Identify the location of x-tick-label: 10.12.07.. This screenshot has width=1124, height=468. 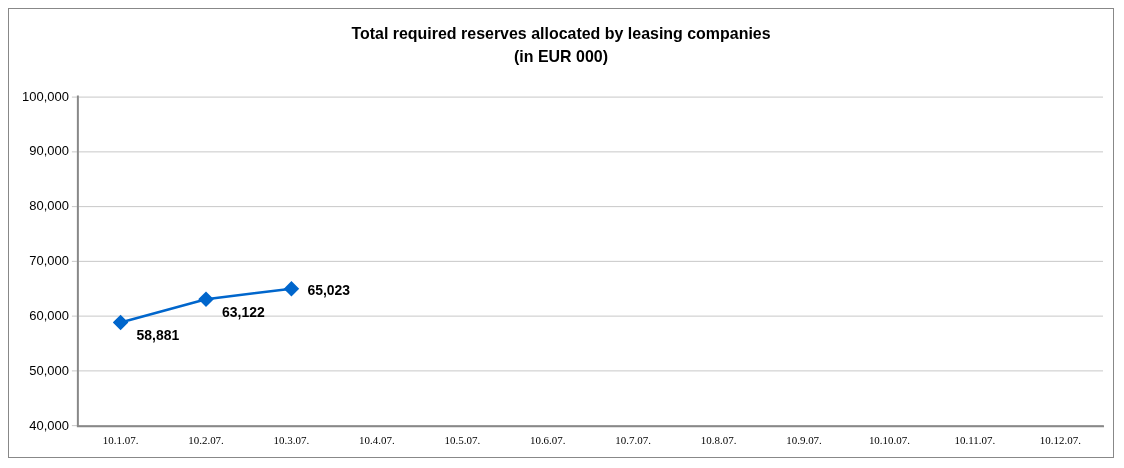
(1060, 440).